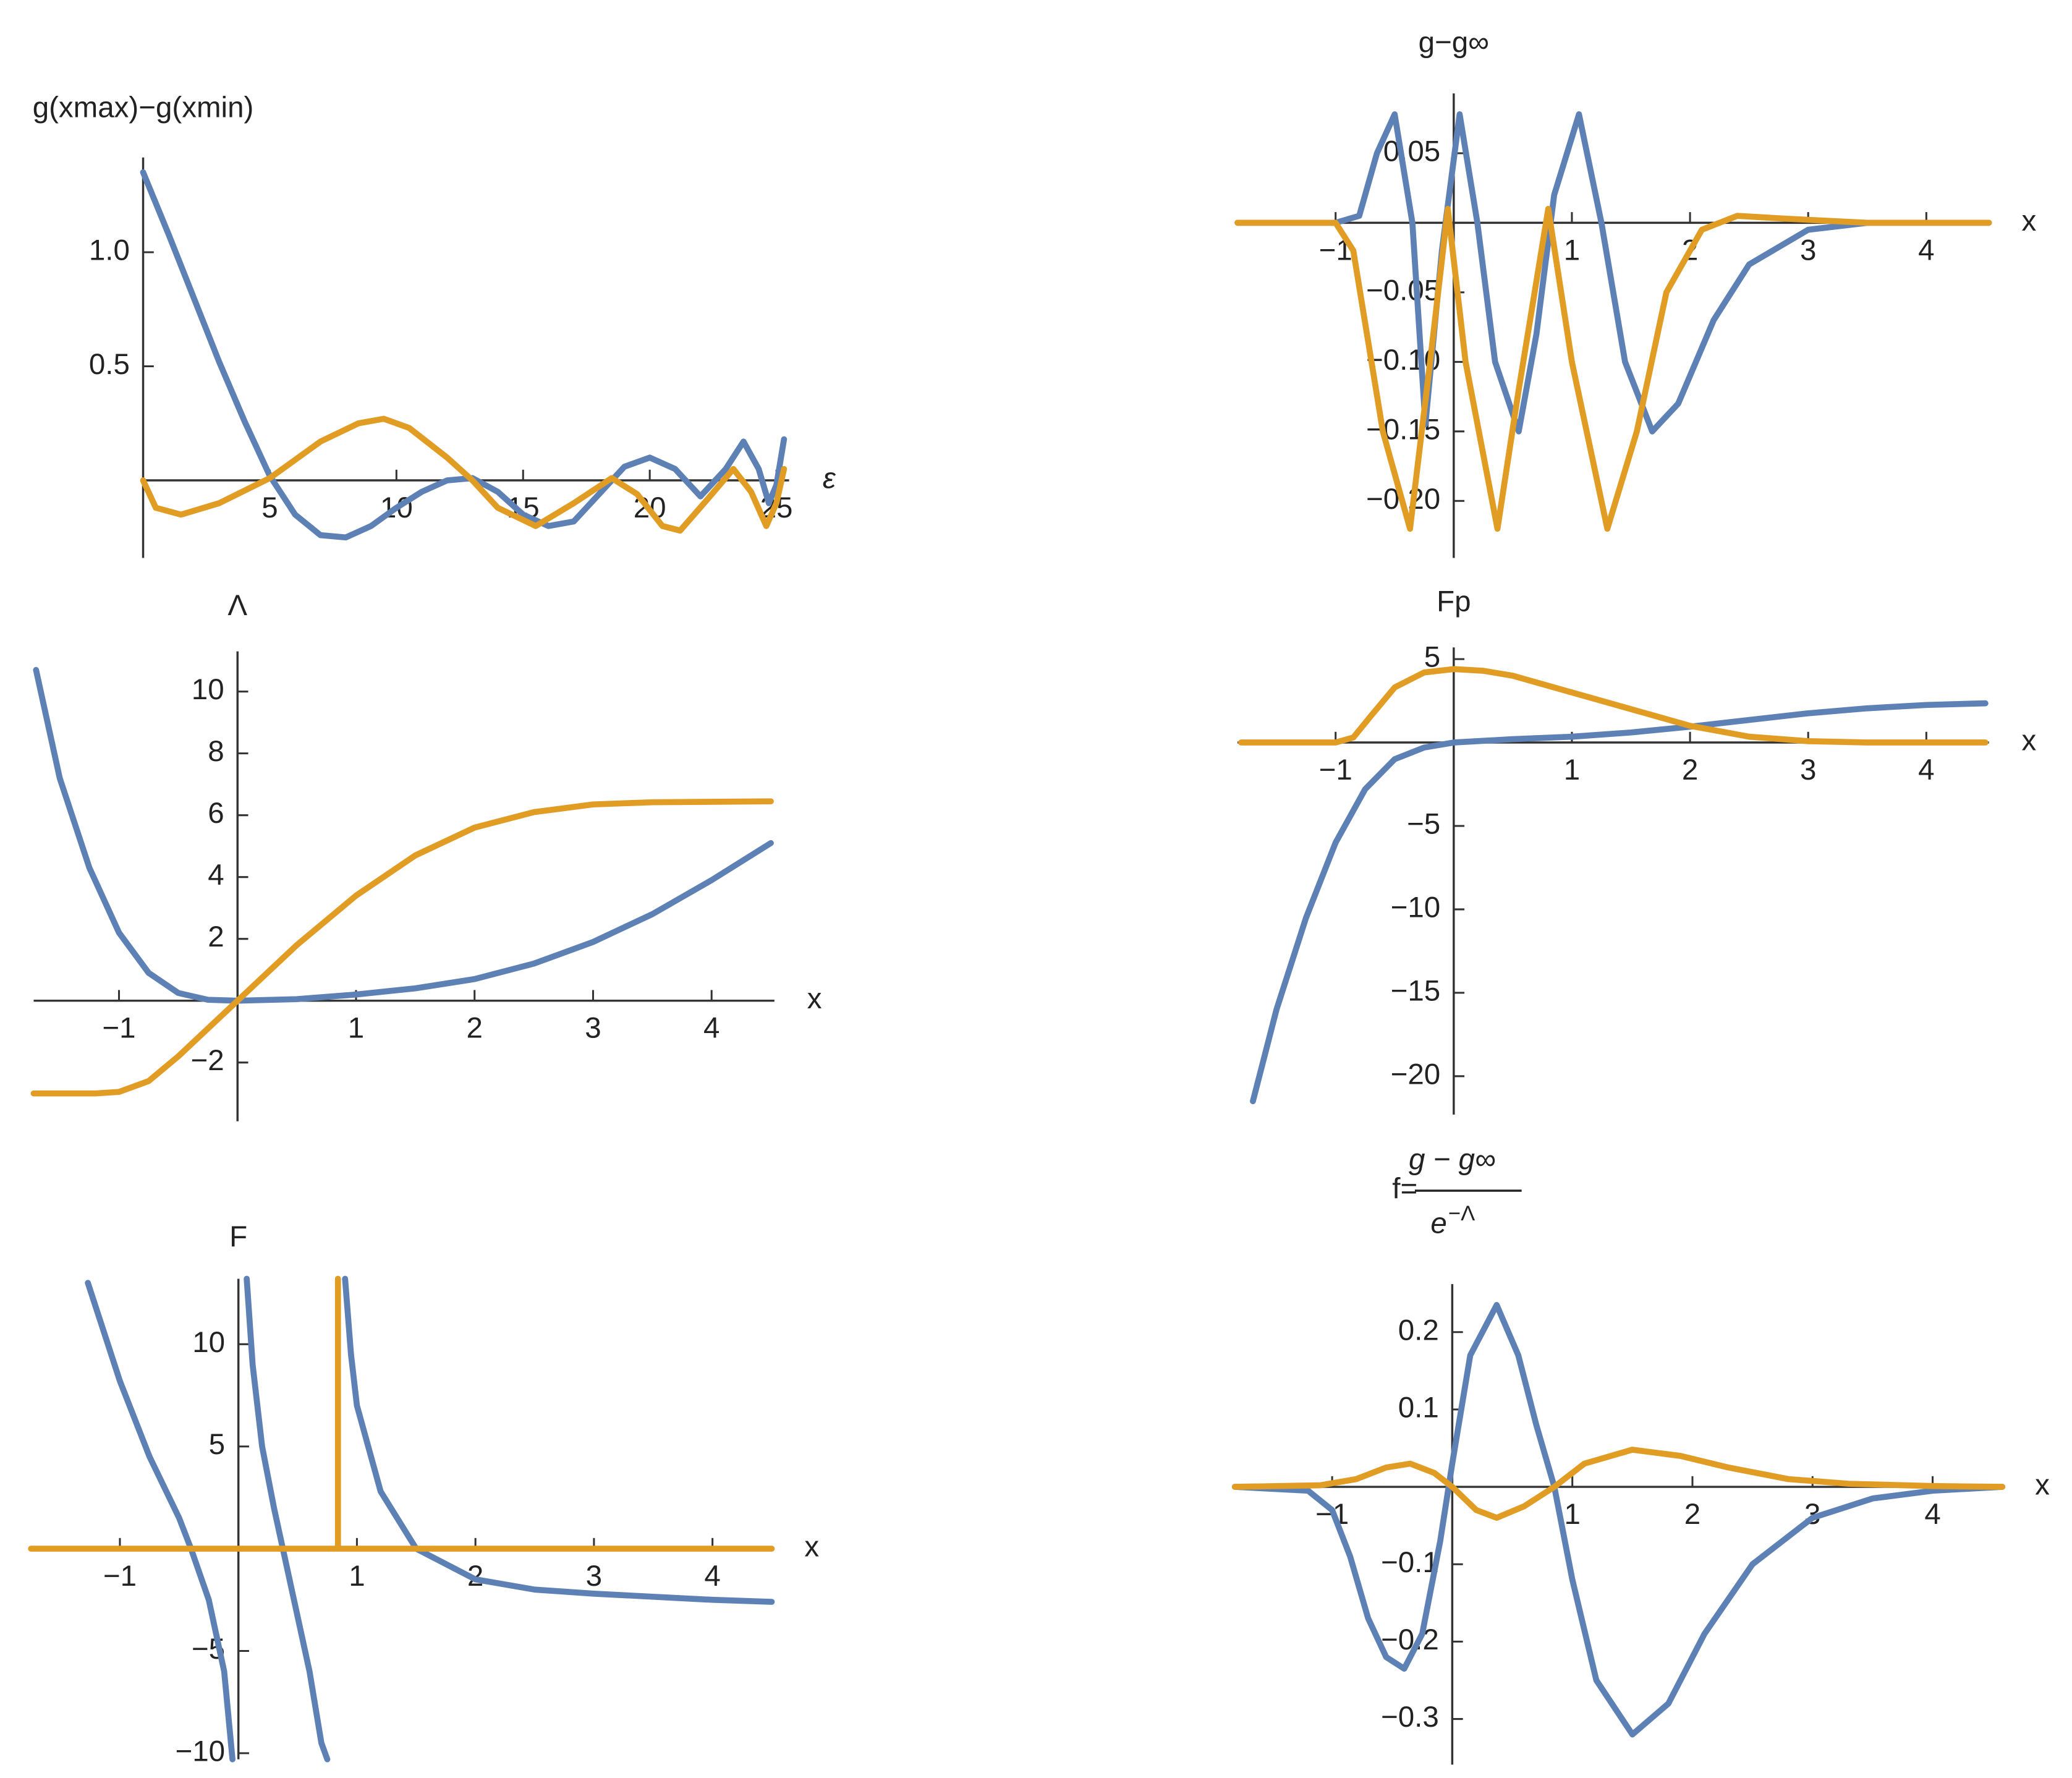 The image size is (2072, 1778). I want to click on chart: −1 1 2 3 4 −2 2 4 6 8 10 x Λ, so click(426, 855).